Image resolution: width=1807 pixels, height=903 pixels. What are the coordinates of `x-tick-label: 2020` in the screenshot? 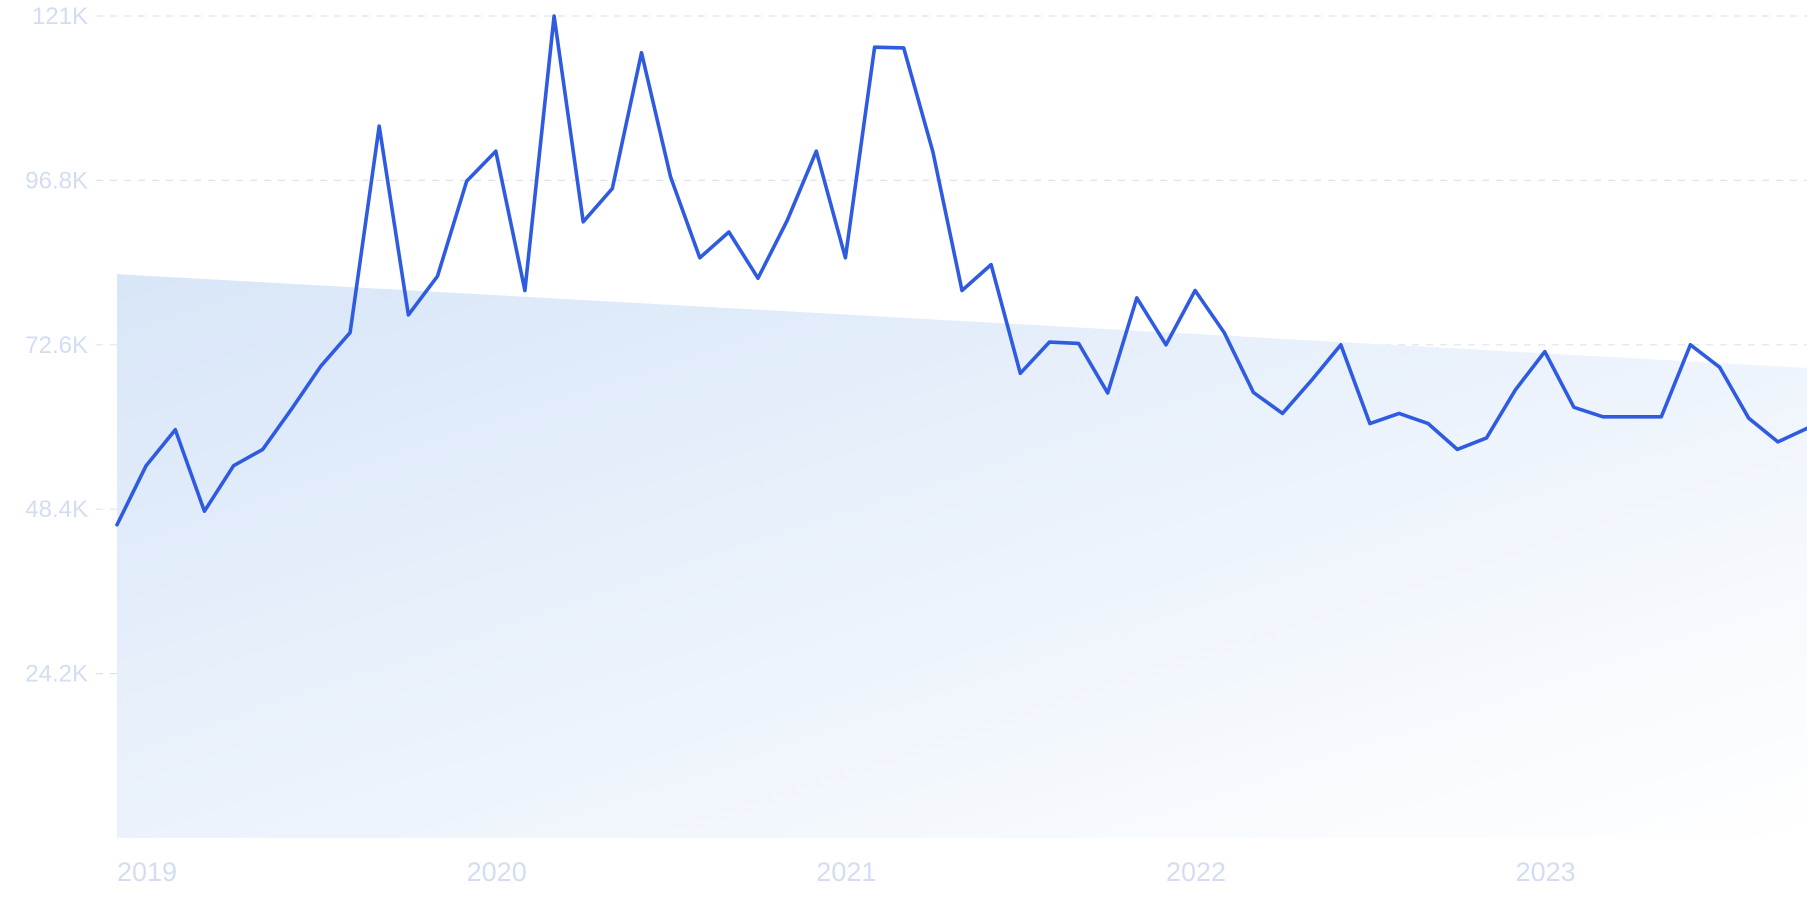 It's located at (497, 872).